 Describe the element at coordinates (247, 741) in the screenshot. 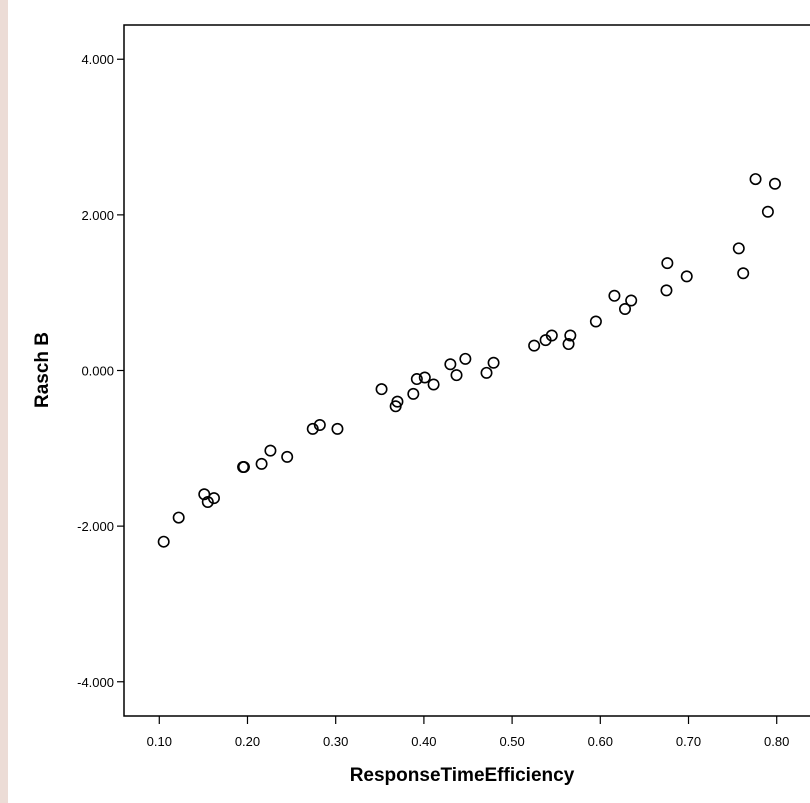

I see `x-tick-label: 0.20` at that location.